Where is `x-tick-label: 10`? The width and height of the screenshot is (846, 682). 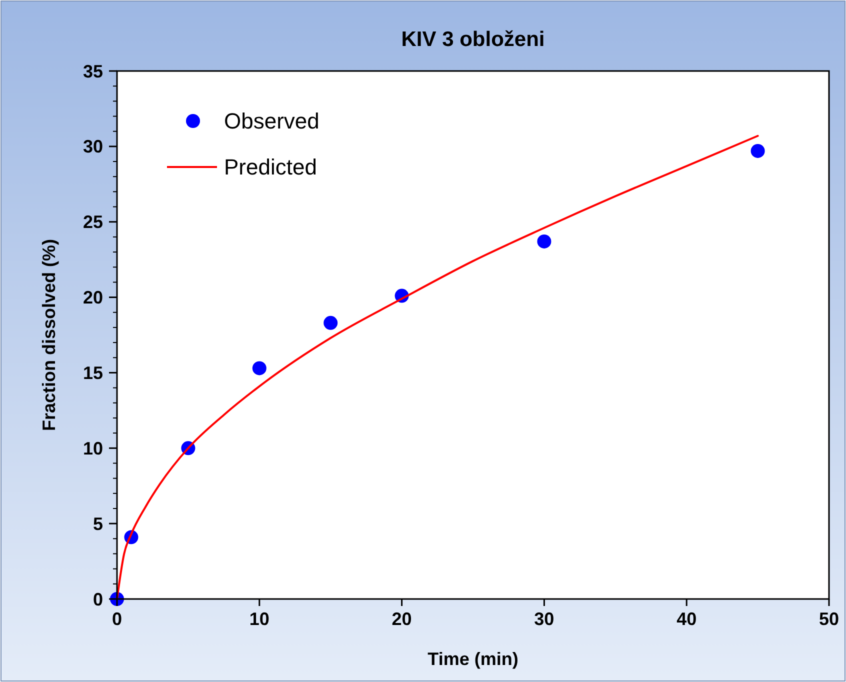
x-tick-label: 10 is located at coordinates (259, 619).